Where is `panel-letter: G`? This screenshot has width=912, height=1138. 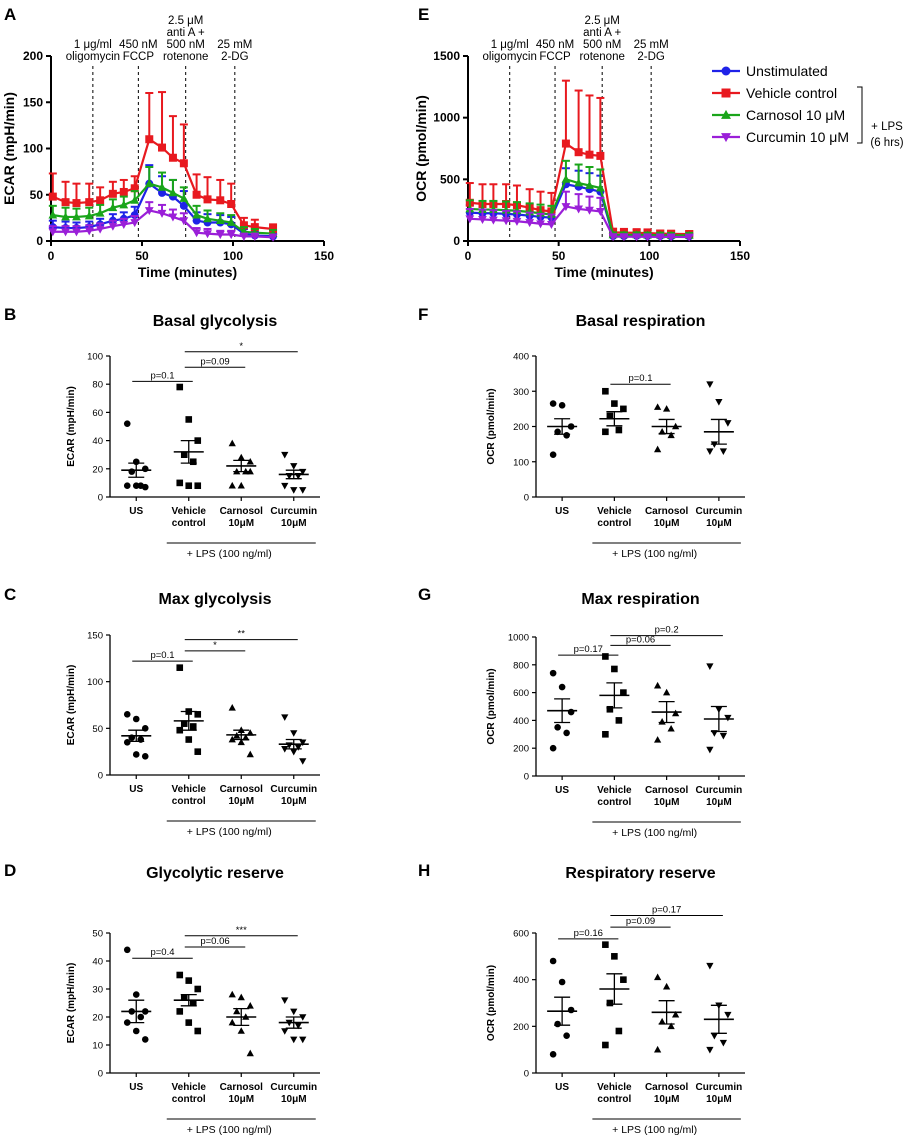
panel-letter: G is located at coordinates (424, 594).